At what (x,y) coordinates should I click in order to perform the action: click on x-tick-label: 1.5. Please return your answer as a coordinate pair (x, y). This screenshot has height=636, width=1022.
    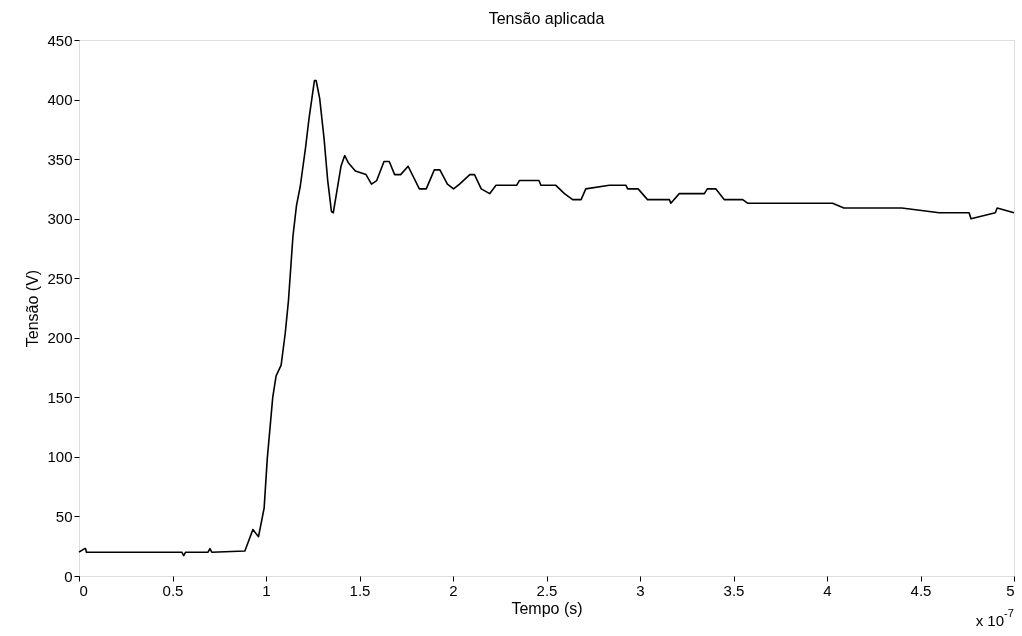
    Looking at the image, I should click on (360, 590).